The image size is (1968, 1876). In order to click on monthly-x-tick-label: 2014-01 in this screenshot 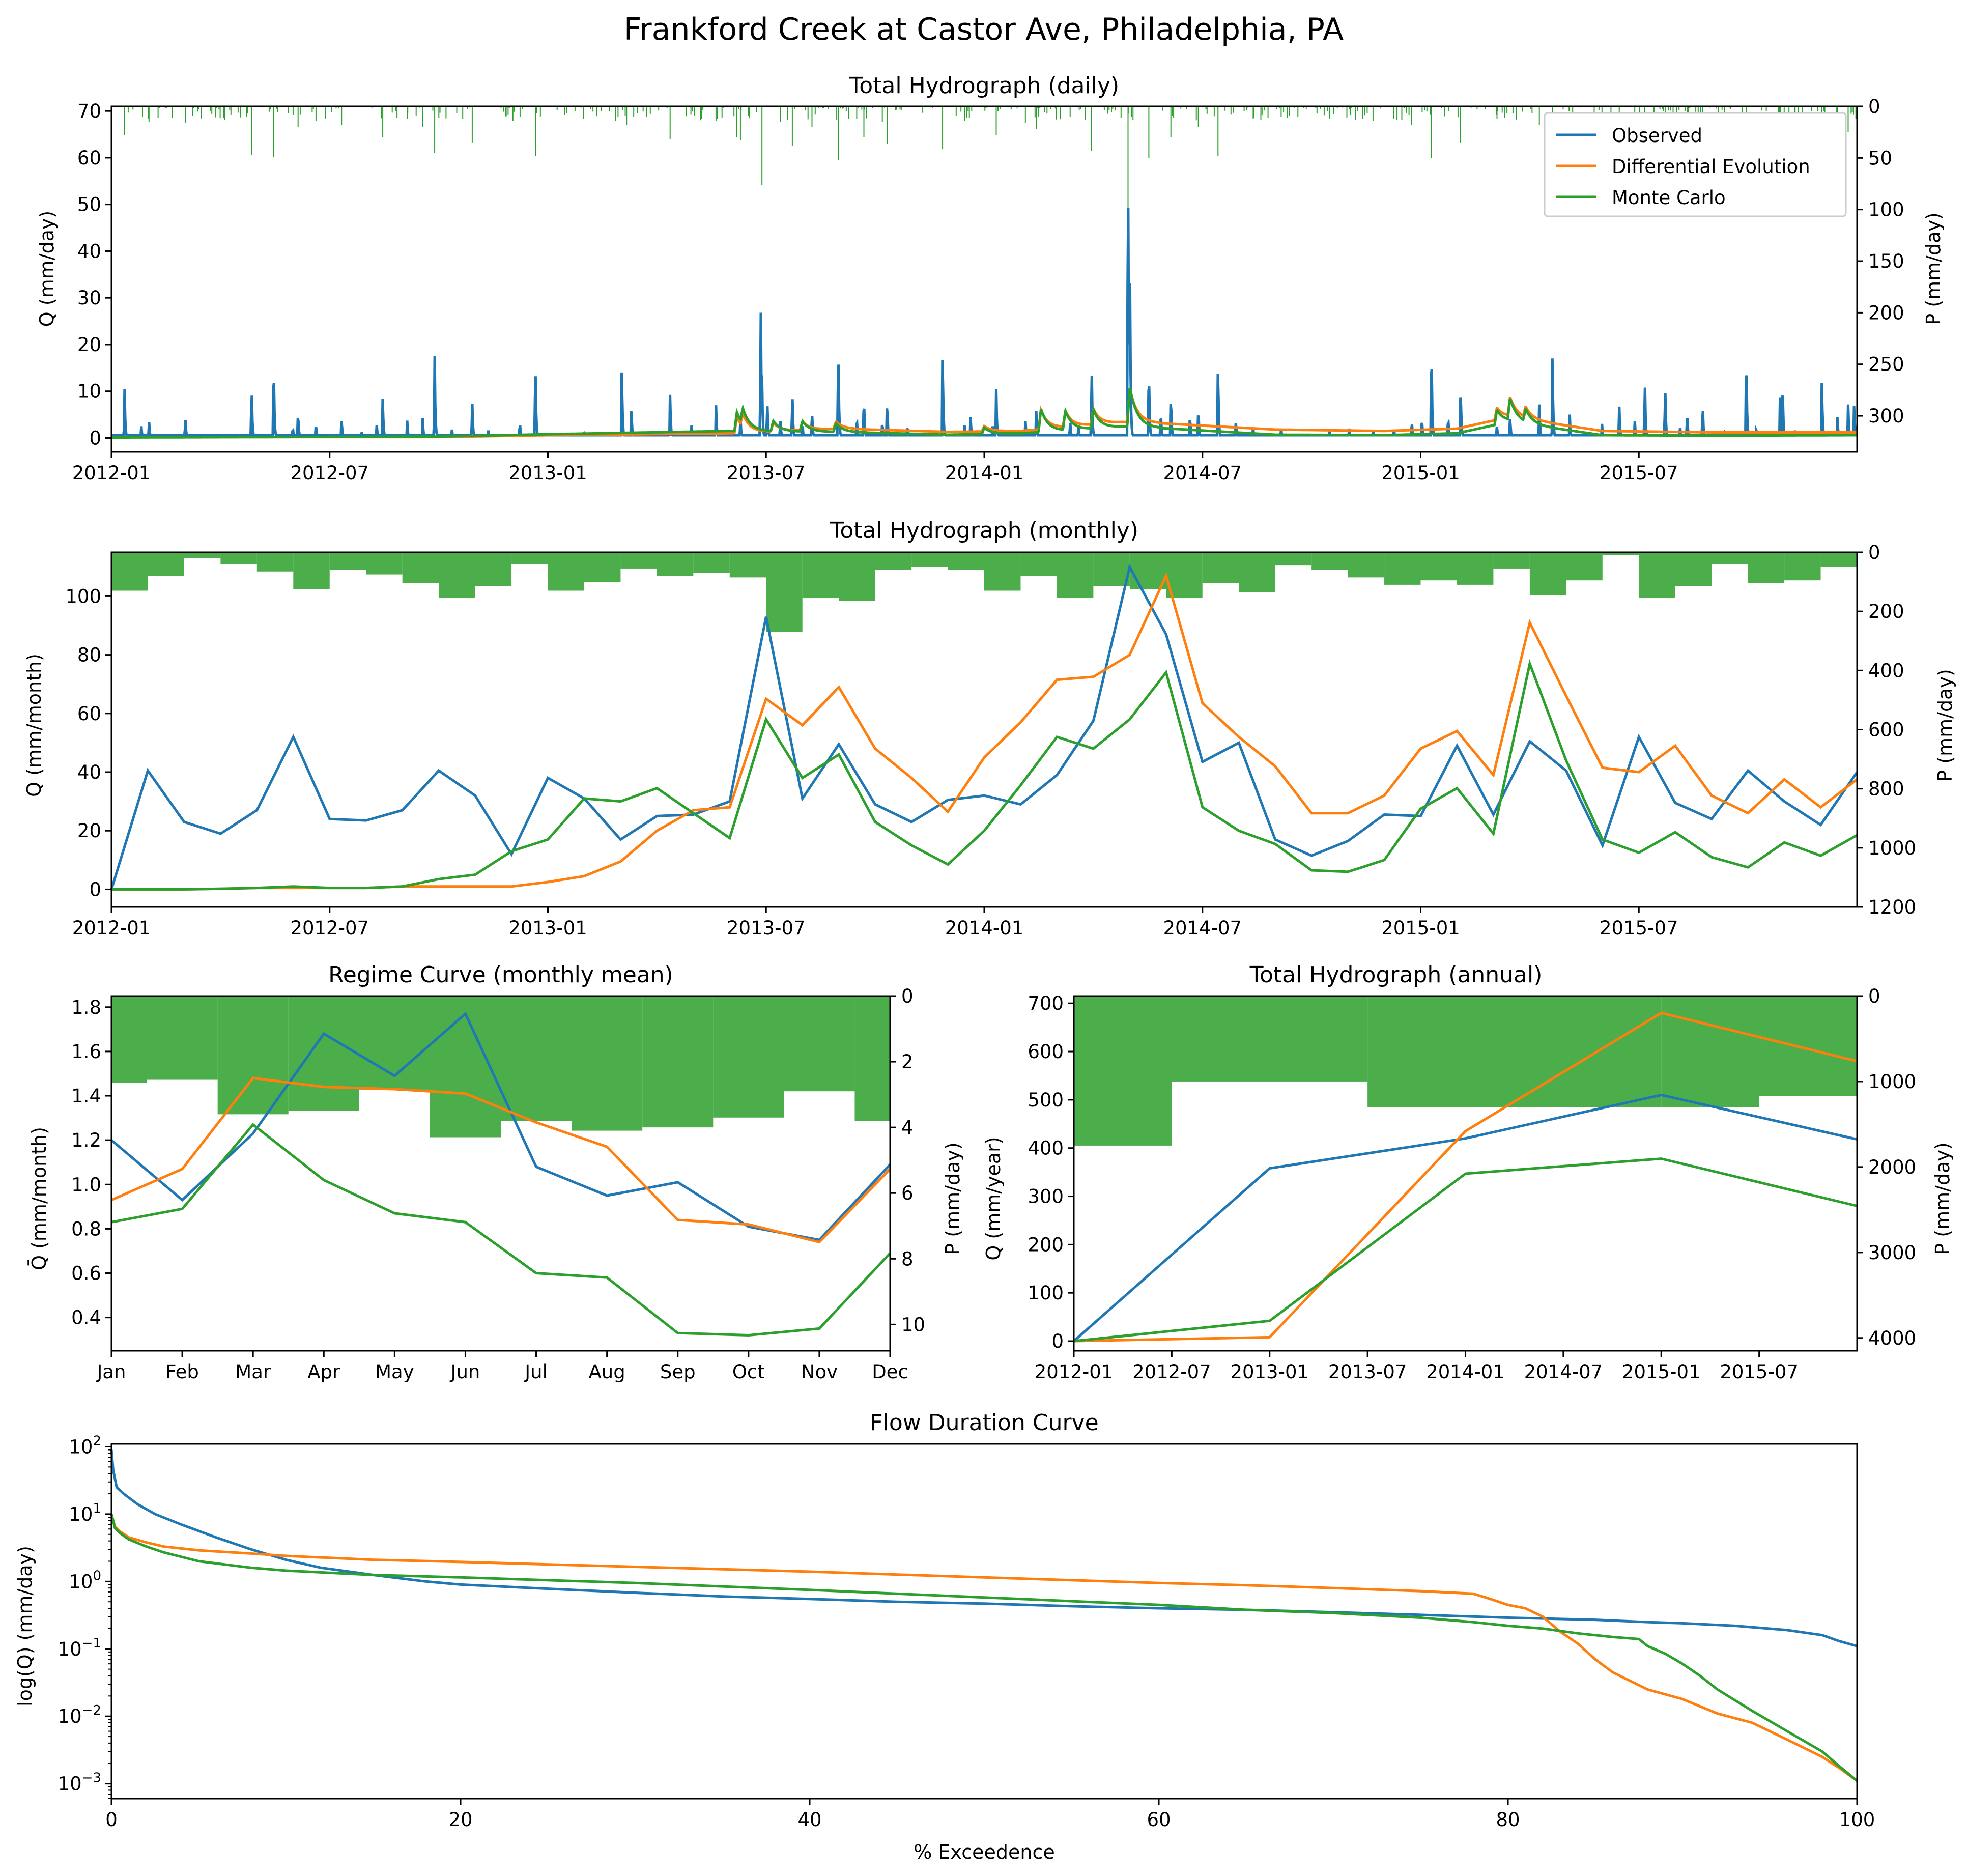, I will do `click(984, 928)`.